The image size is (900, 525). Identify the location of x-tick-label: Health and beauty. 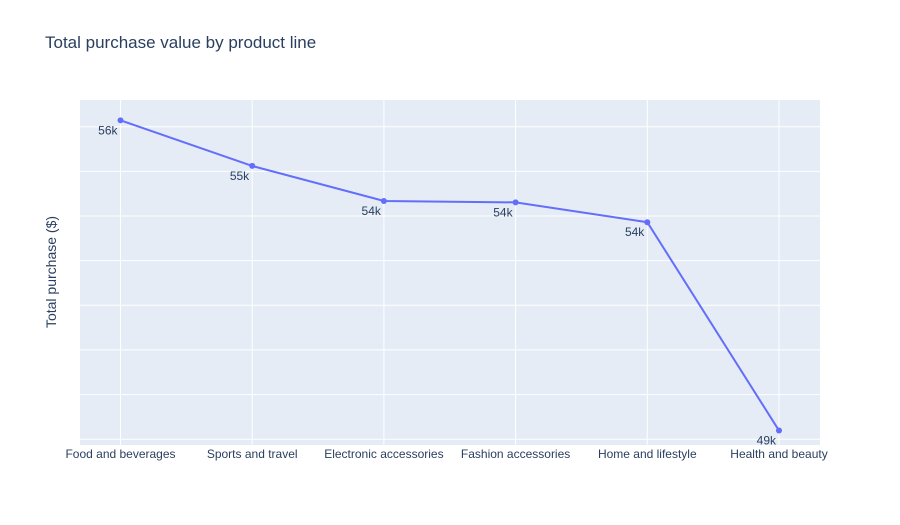
(778, 454).